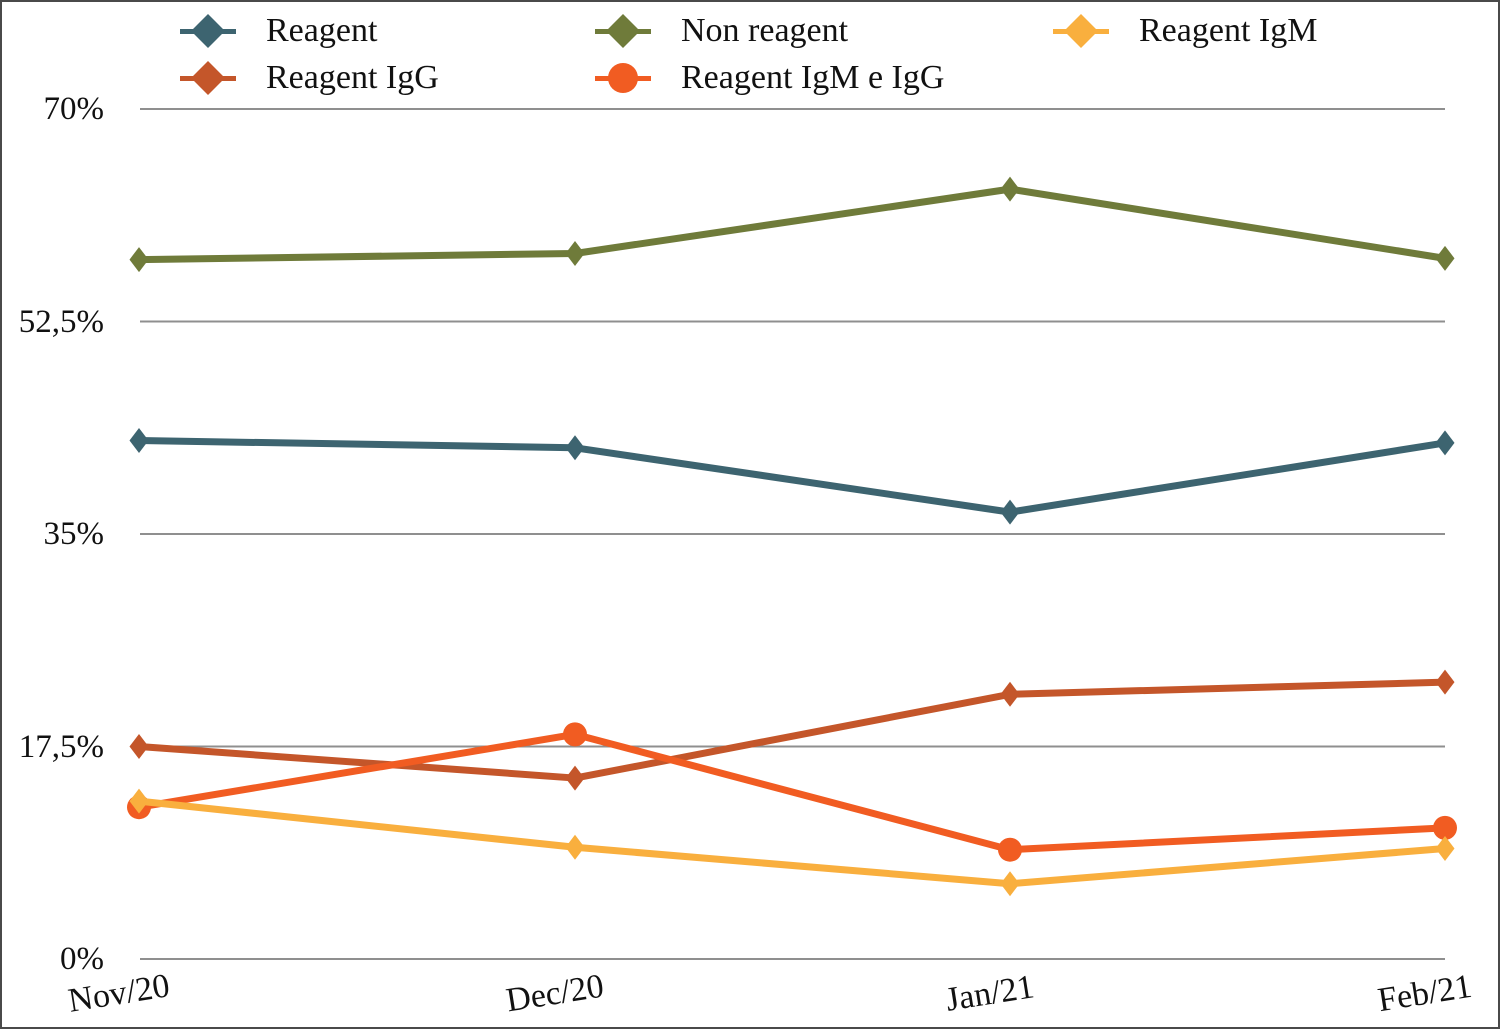 The width and height of the screenshot is (1500, 1029). I want to click on legend-item-reagent: Reagent, so click(278, 31).